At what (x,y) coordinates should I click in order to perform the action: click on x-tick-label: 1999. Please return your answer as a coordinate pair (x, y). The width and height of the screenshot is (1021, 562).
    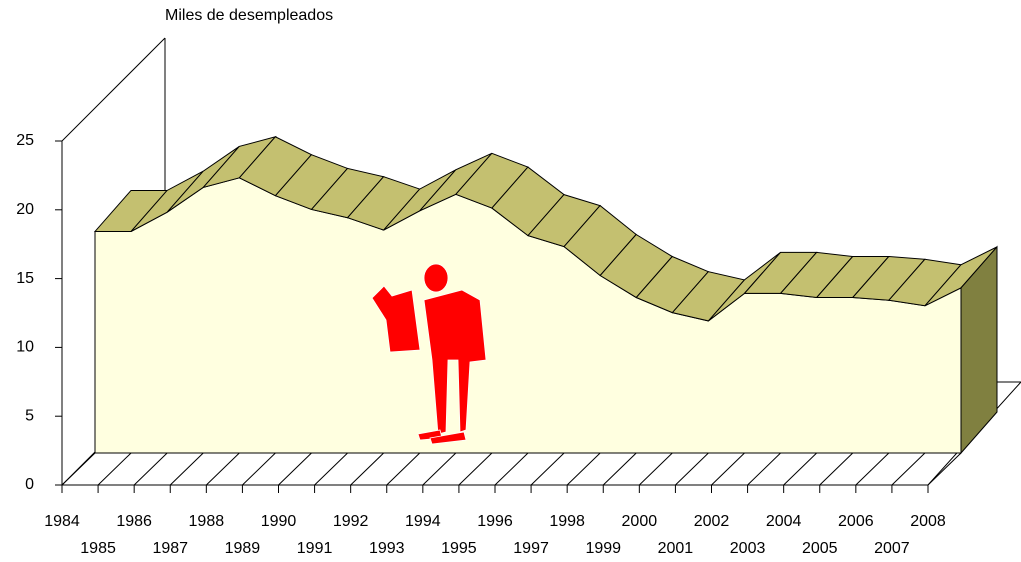
    Looking at the image, I should click on (603, 548).